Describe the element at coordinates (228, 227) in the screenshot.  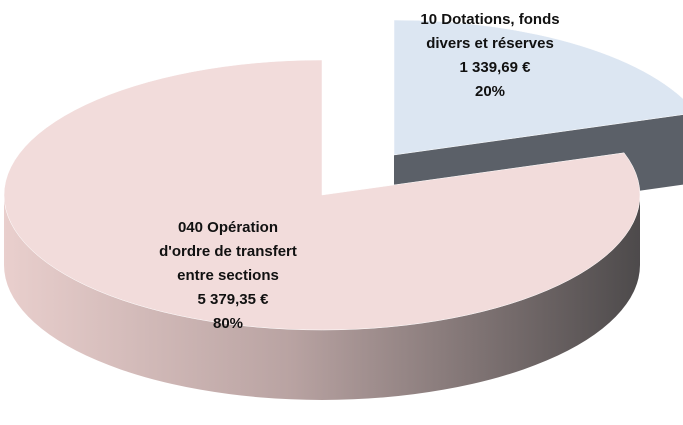
I see `slice-label: 040 Opération` at that location.